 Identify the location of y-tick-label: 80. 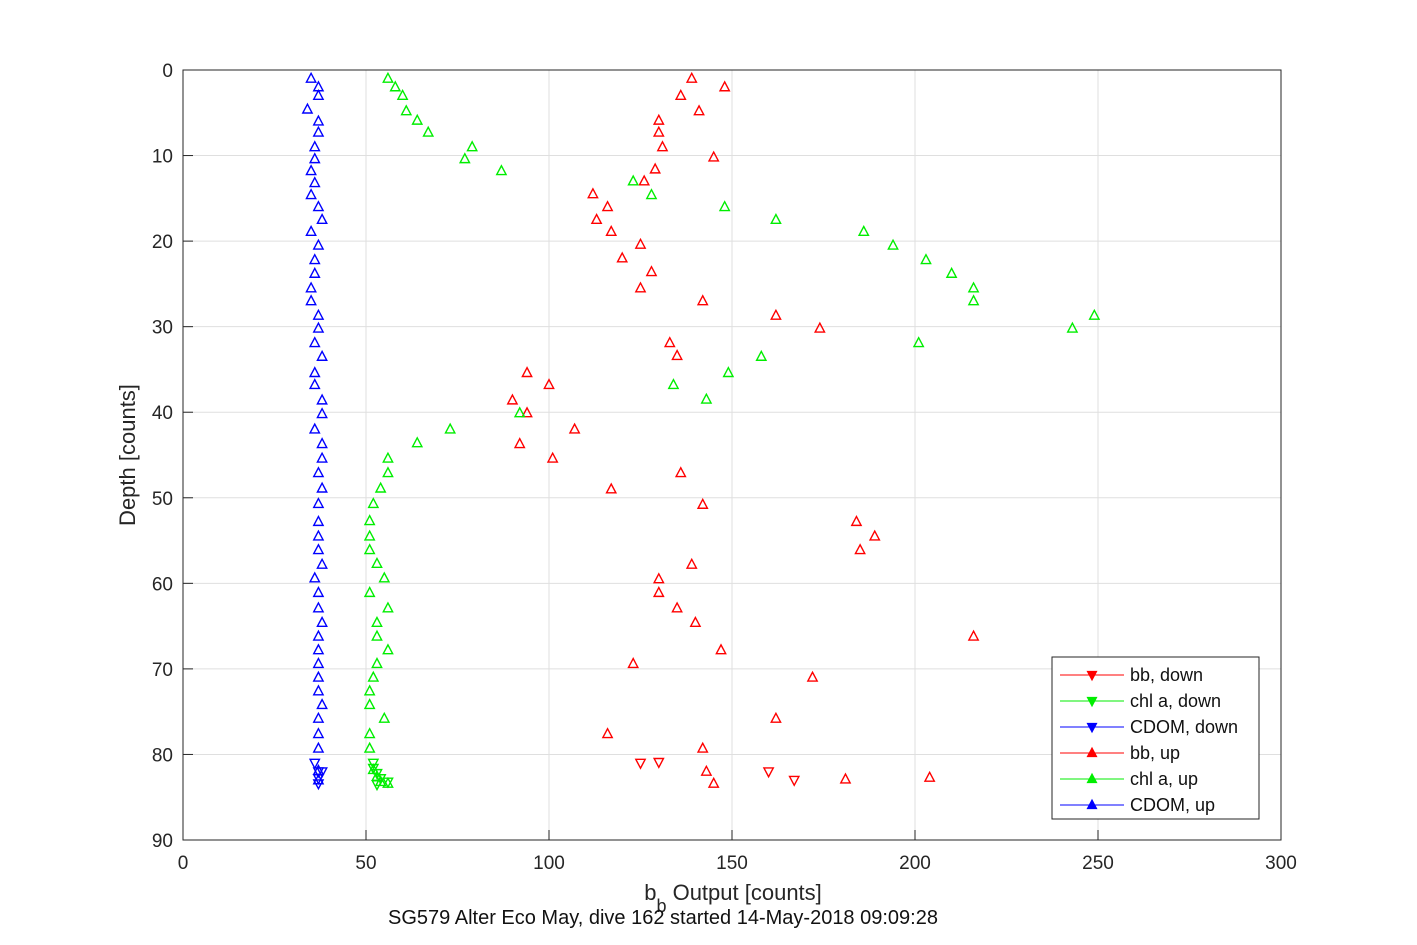
(162, 755).